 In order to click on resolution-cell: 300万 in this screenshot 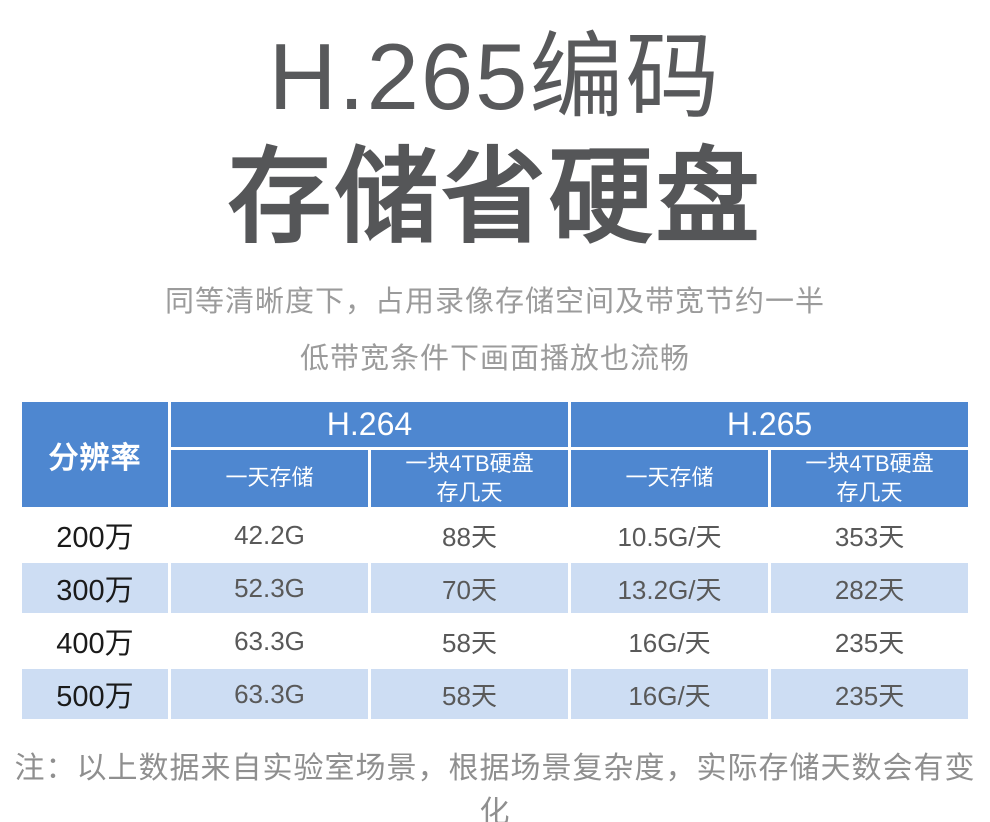, I will do `click(94, 588)`.